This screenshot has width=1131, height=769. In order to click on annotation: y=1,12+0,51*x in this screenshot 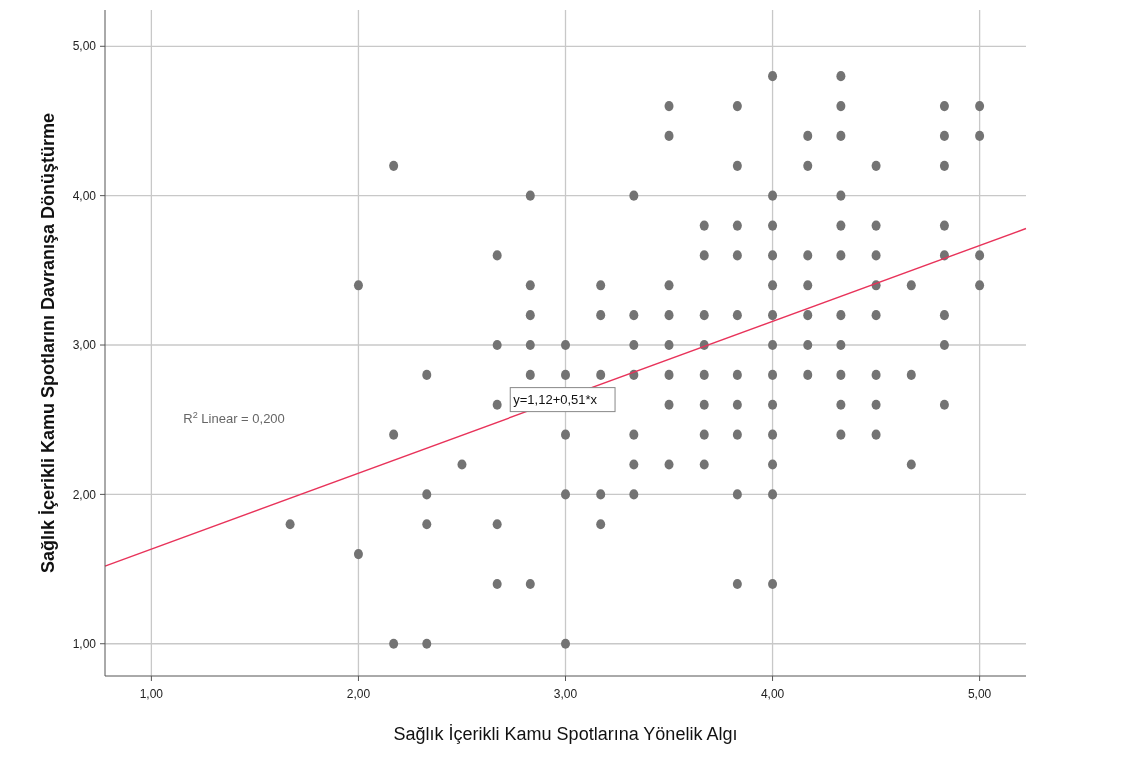, I will do `click(555, 400)`.